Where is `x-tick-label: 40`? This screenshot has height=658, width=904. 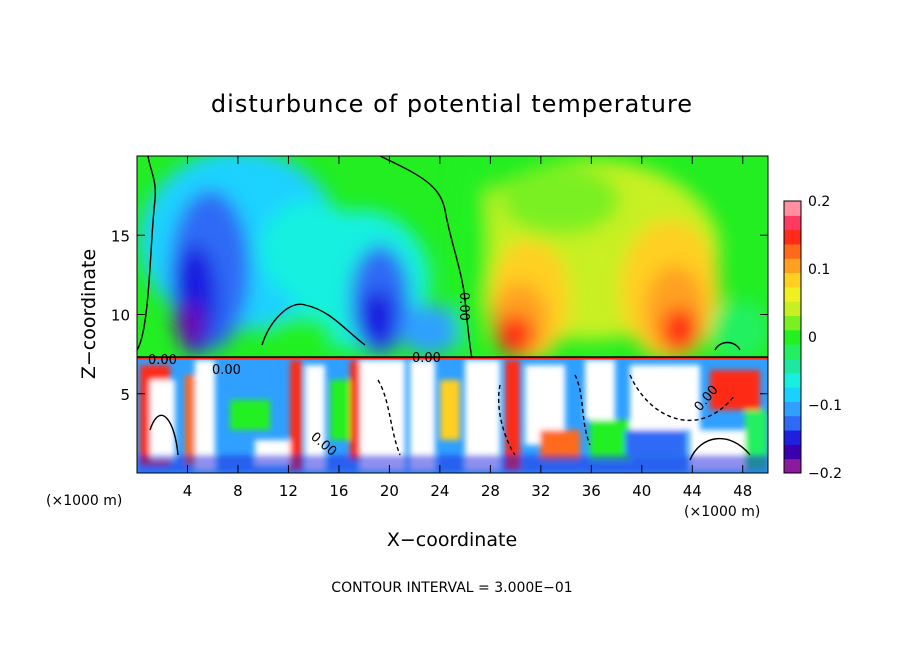 x-tick-label: 40 is located at coordinates (641, 491).